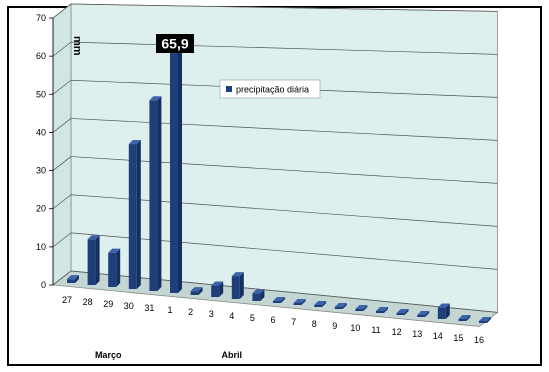 The image size is (549, 372). I want to click on x-tick-label: 13, so click(417, 334).